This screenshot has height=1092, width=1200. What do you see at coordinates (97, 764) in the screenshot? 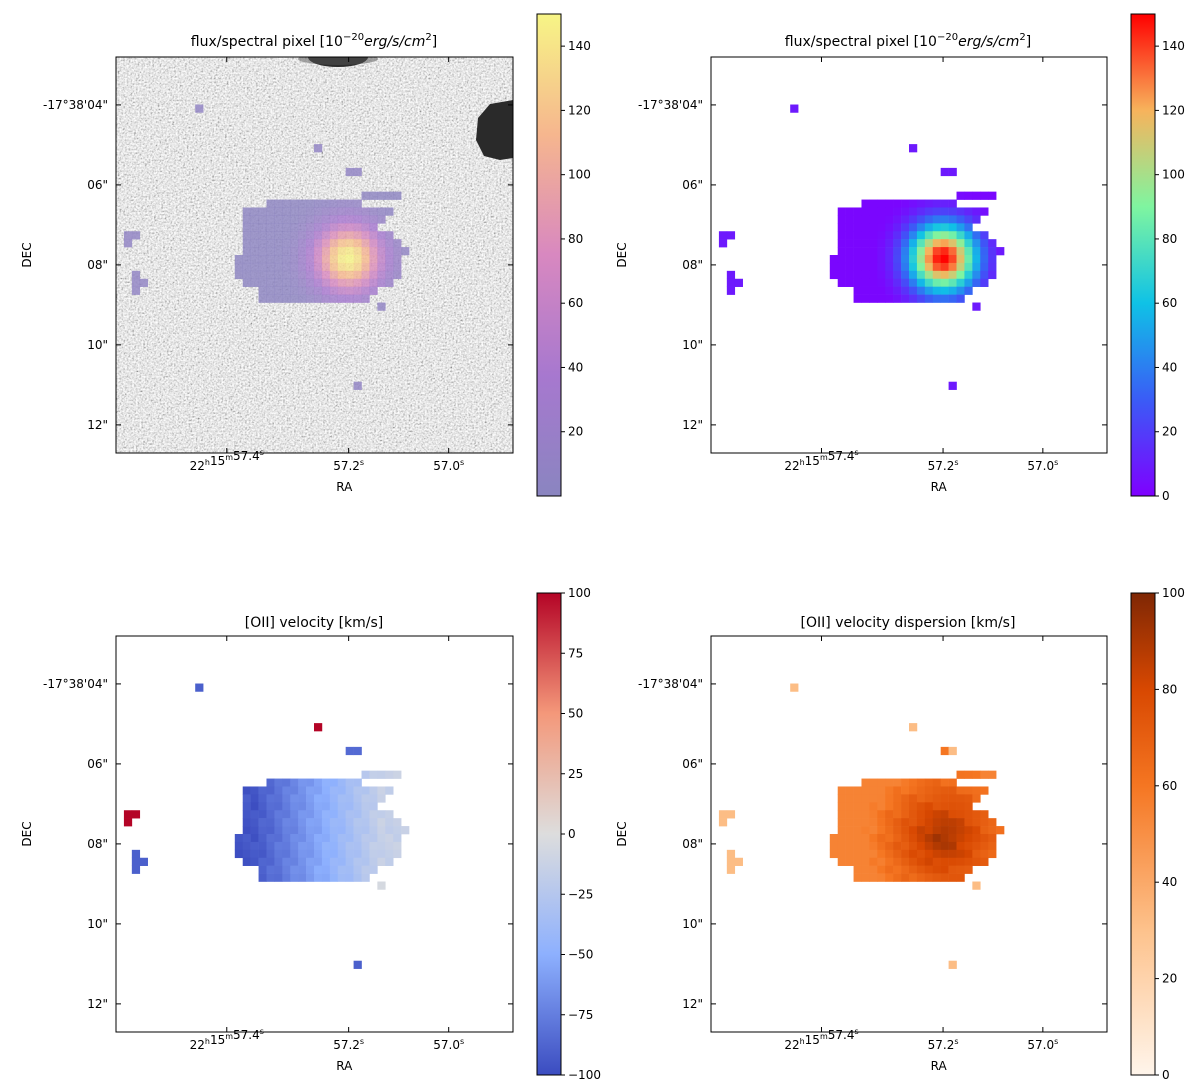
I see `y-tick-label: 06"` at bounding box center [97, 764].